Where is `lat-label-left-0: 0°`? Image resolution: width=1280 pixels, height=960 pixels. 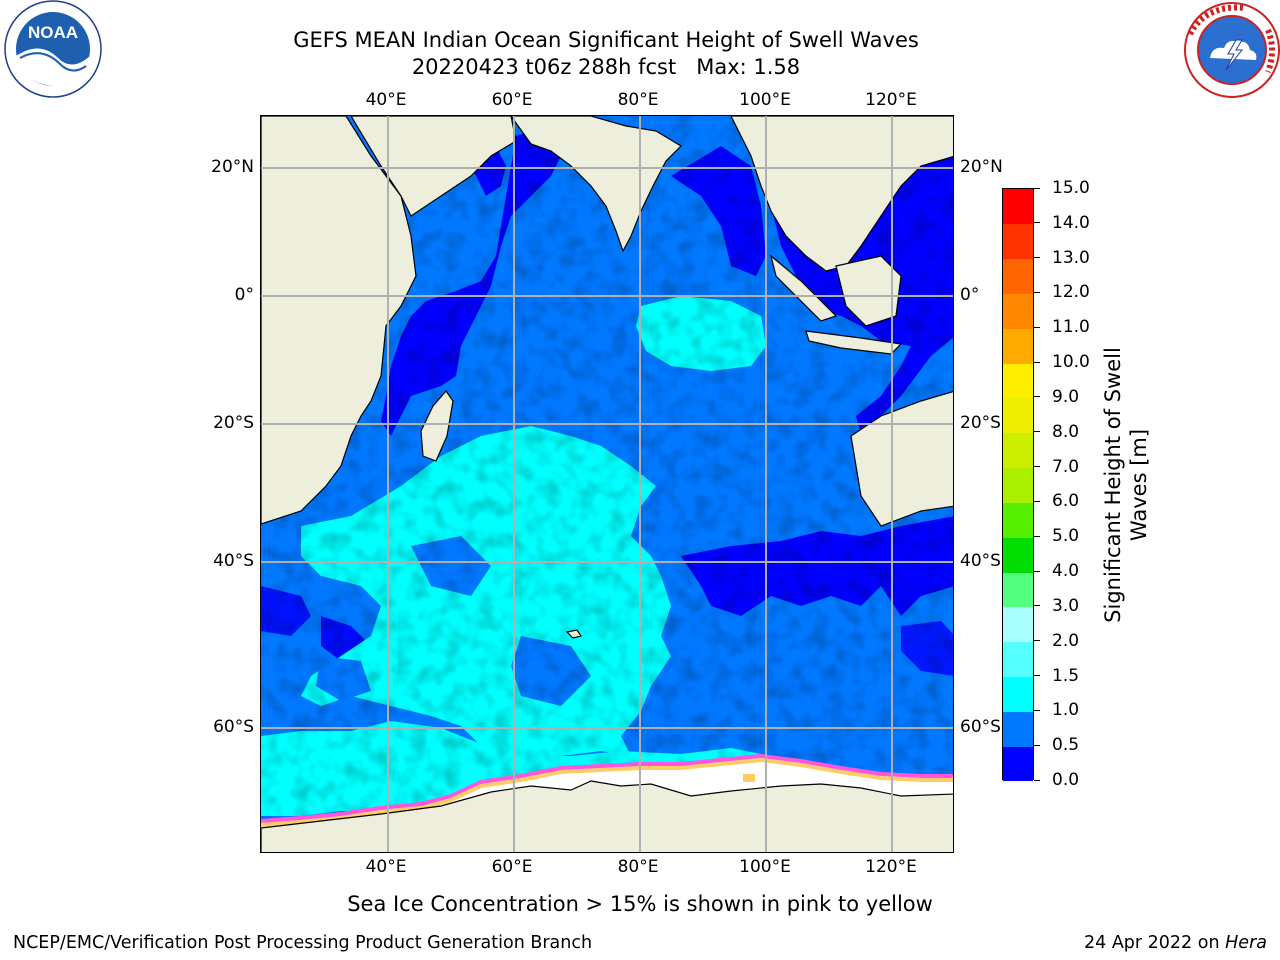 lat-label-left-0: 0° is located at coordinates (244, 295).